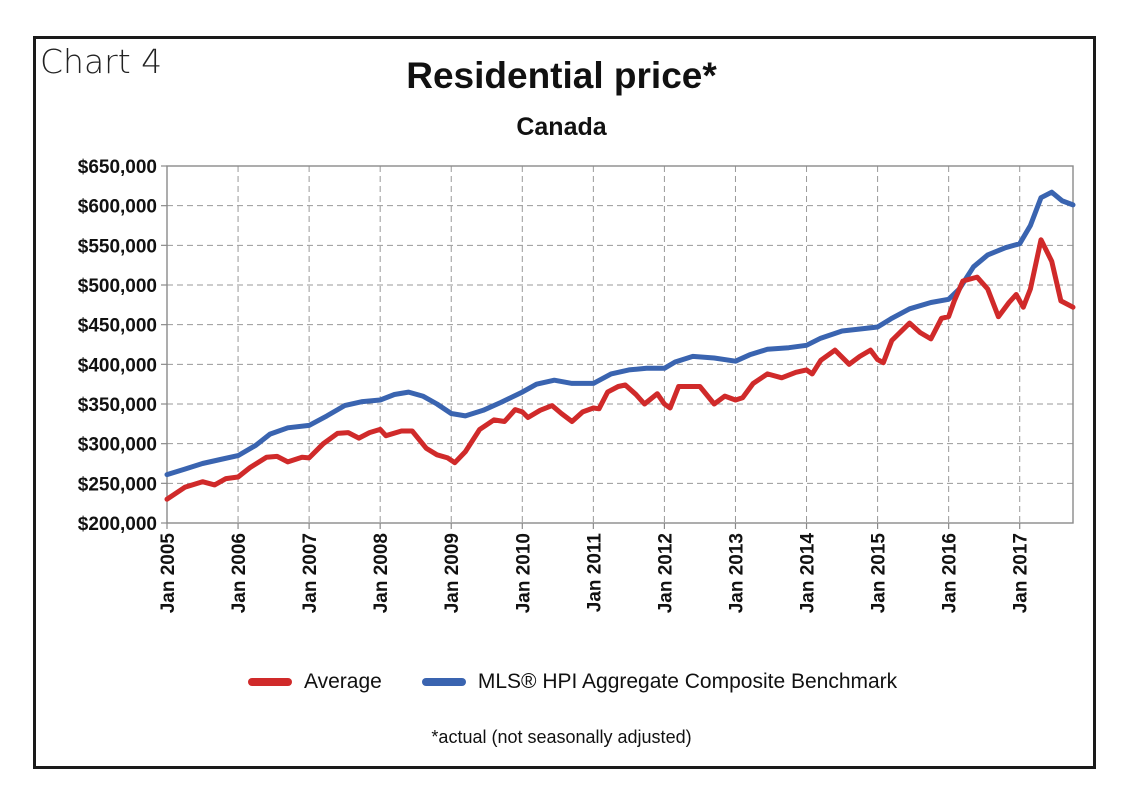 The height and width of the screenshot is (795, 1123). What do you see at coordinates (736, 573) in the screenshot?
I see `x-tick-label: Jan 2013` at bounding box center [736, 573].